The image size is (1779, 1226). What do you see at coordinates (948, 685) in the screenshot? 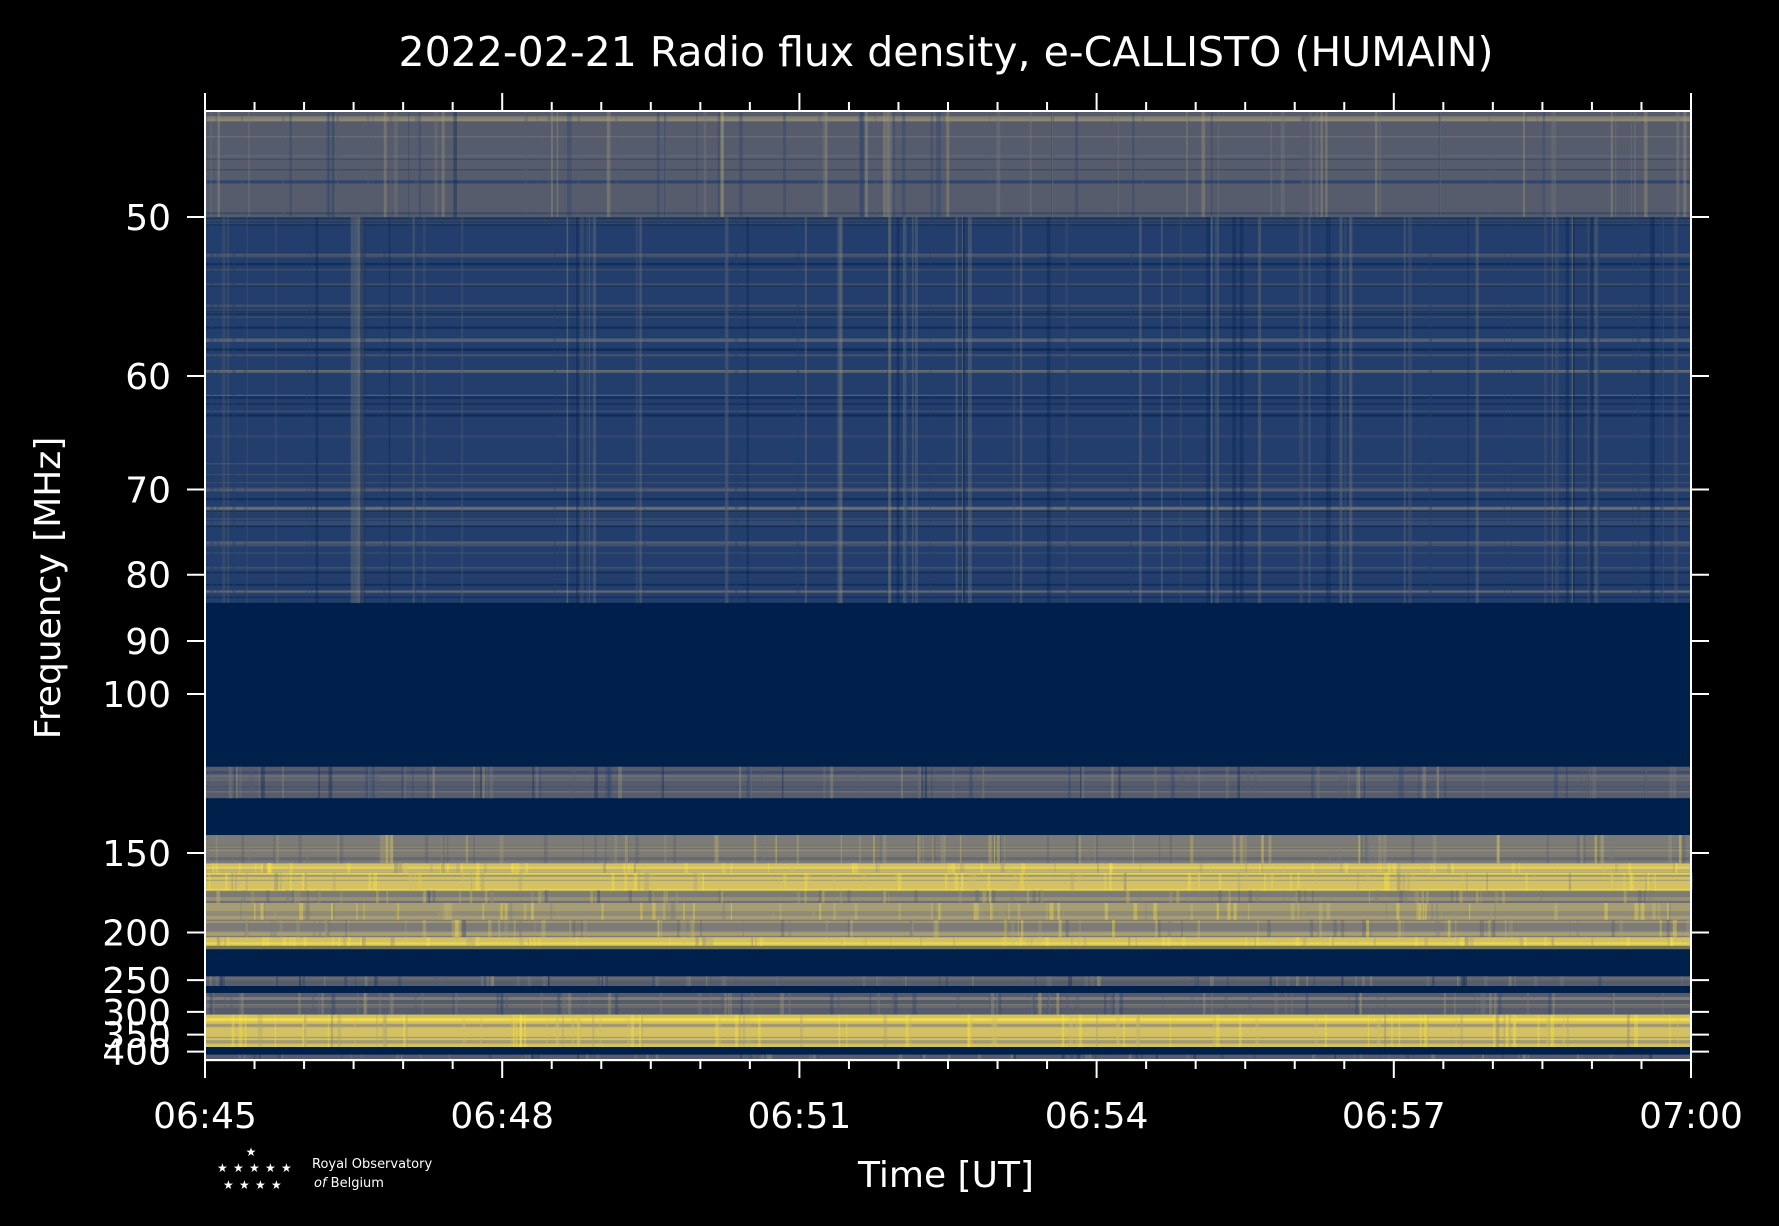
I see `spectrogram-band` at bounding box center [948, 685].